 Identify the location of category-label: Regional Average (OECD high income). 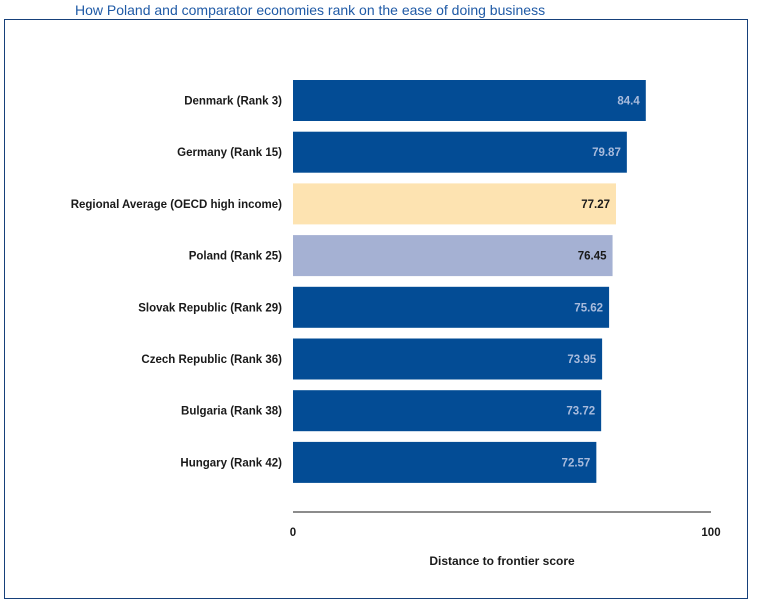
(176, 205).